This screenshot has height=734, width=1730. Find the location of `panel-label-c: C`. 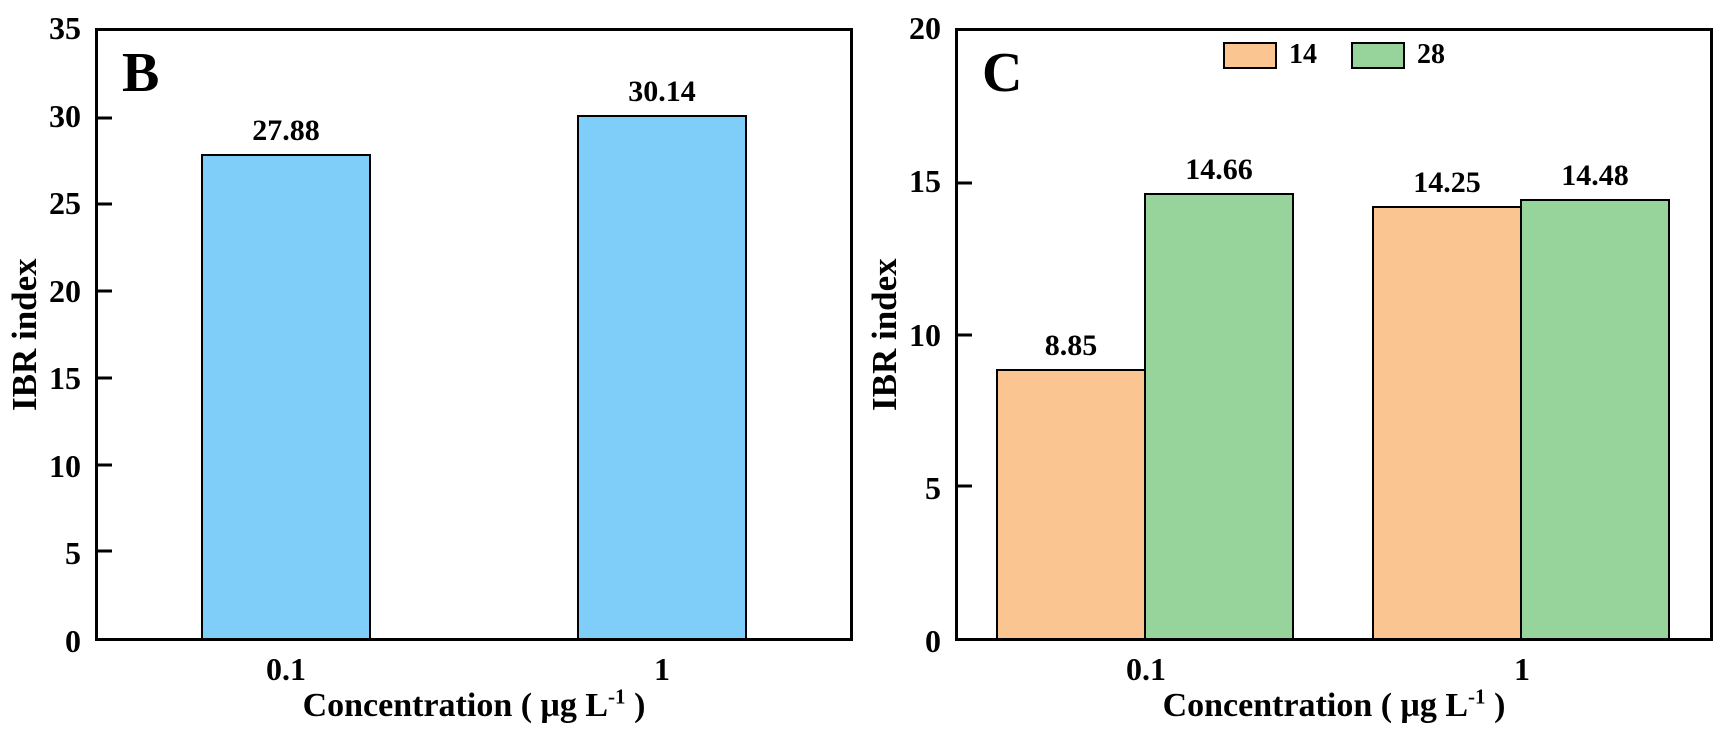

panel-label-c: C is located at coordinates (1002, 73).